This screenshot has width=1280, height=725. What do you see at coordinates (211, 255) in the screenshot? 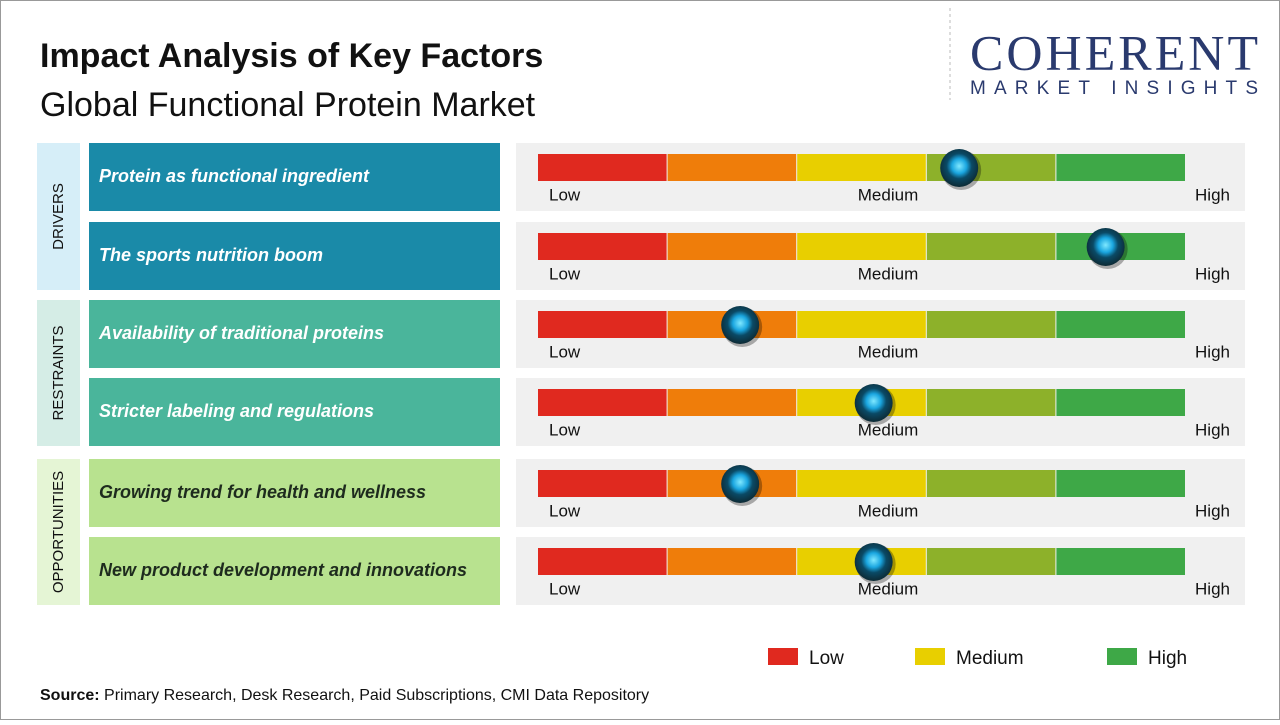
I see `factor-label: The sports nutrition boom` at bounding box center [211, 255].